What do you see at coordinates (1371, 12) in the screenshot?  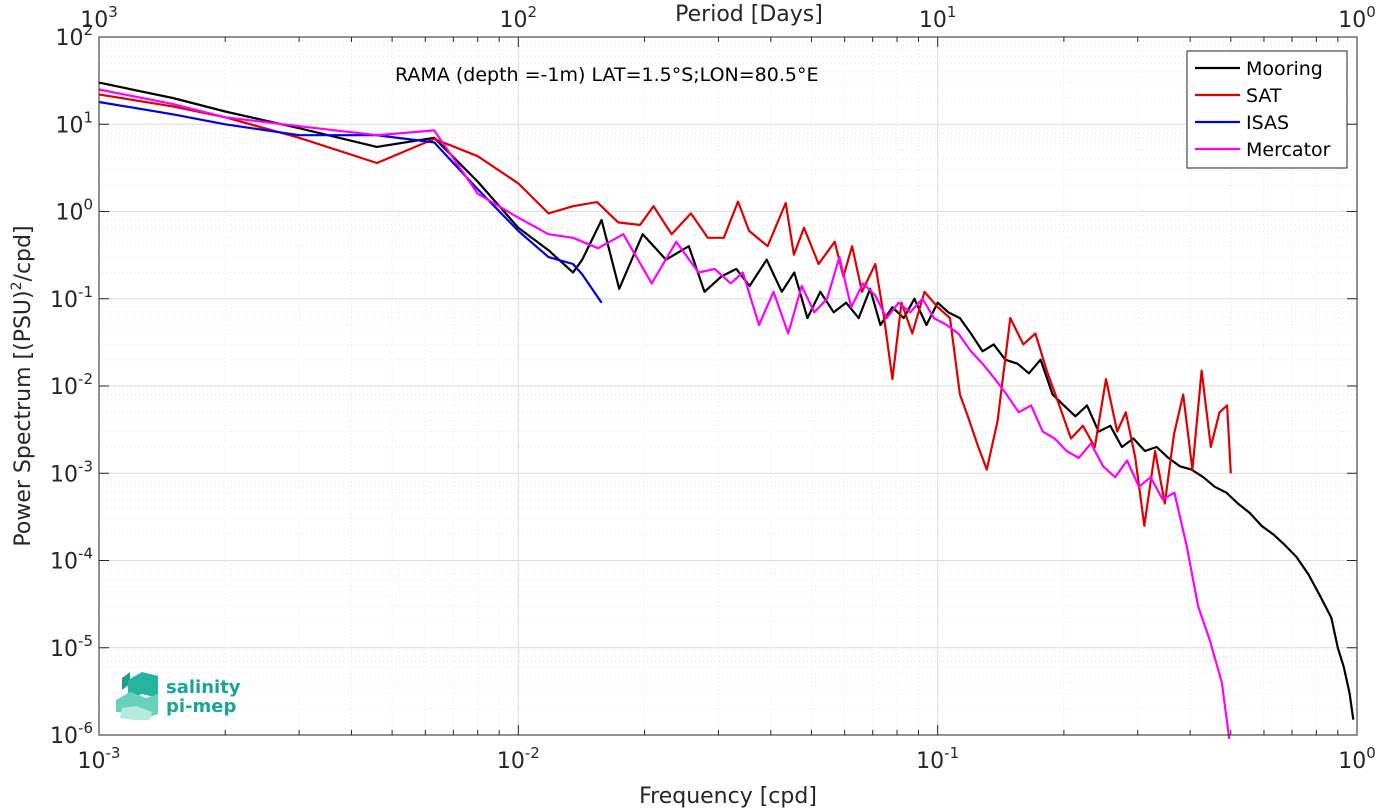 I see `top-tick-label-exp: 0` at bounding box center [1371, 12].